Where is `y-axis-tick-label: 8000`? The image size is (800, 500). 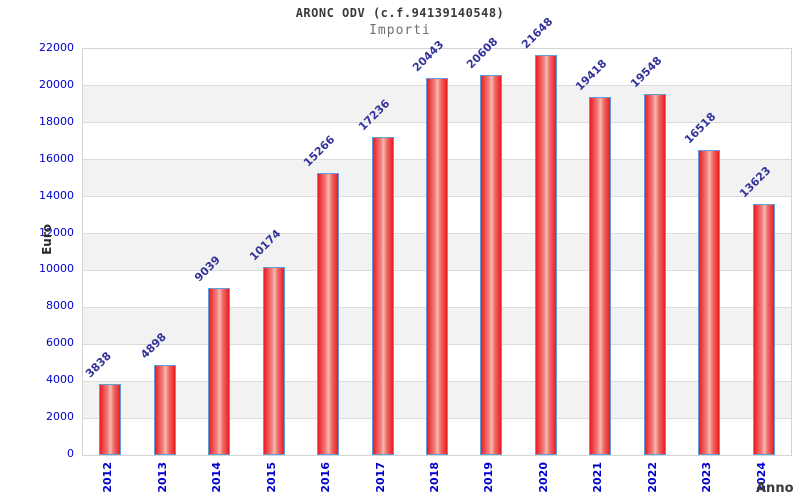 y-axis-tick-label: 8000 is located at coordinates (60, 306).